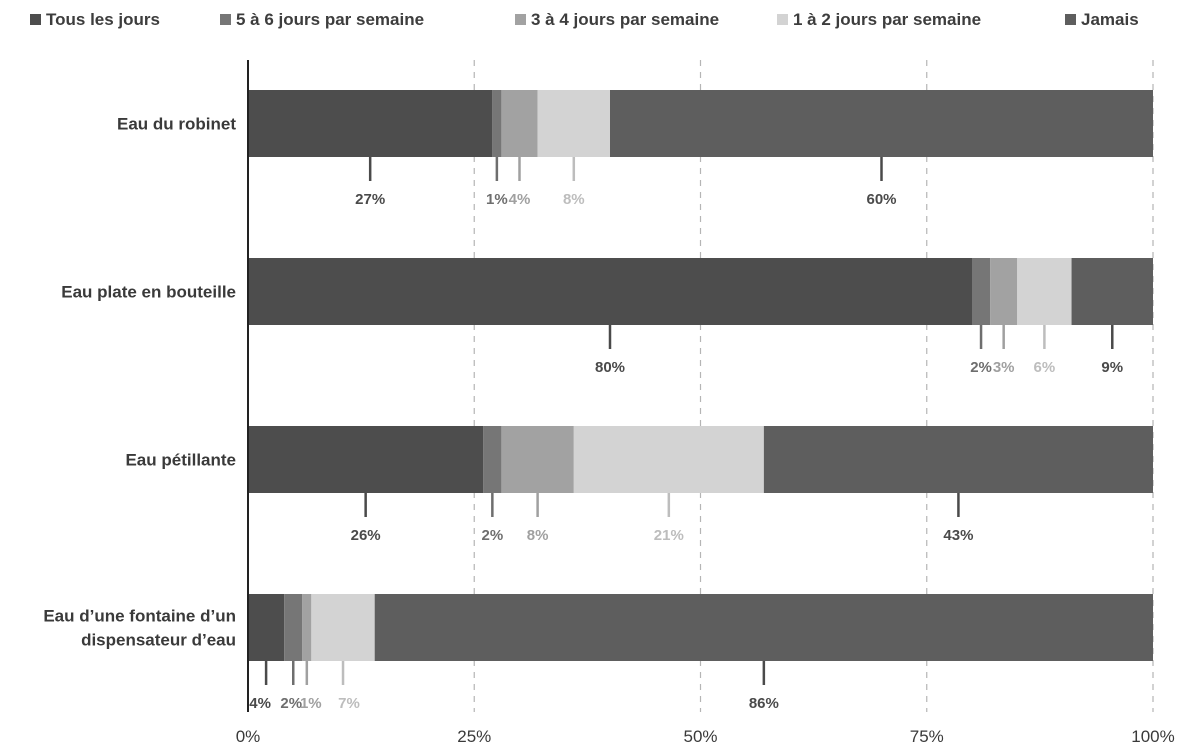 The width and height of the screenshot is (1184, 749). I want to click on value-label: 3%, so click(1004, 367).